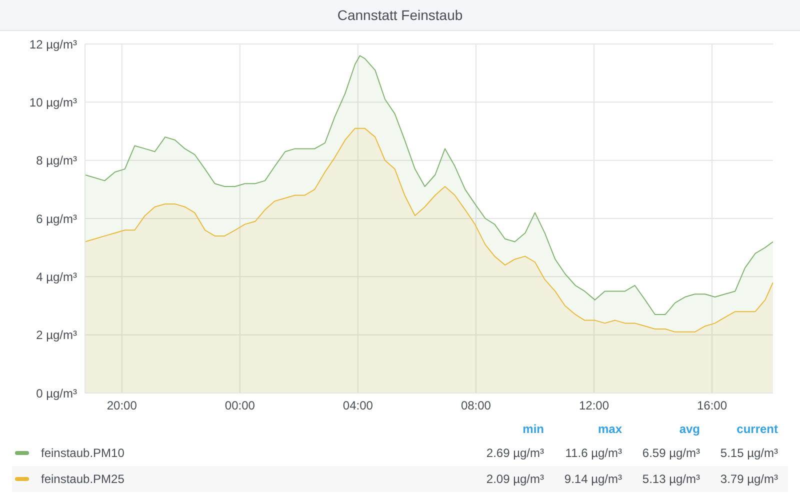  What do you see at coordinates (122, 405) in the screenshot?
I see `x-tick-label: 20:00` at bounding box center [122, 405].